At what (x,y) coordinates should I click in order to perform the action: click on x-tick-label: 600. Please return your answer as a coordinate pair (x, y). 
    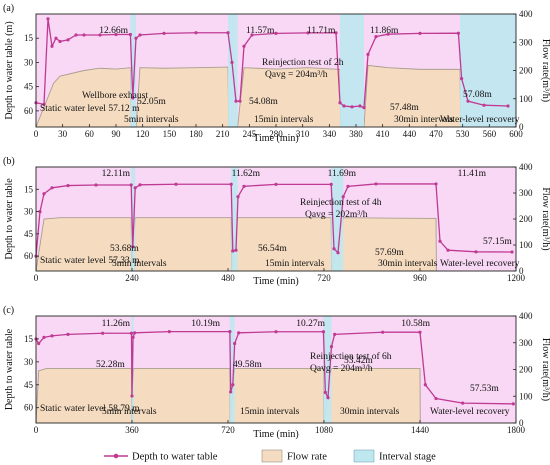
    Looking at the image, I should click on (516, 134).